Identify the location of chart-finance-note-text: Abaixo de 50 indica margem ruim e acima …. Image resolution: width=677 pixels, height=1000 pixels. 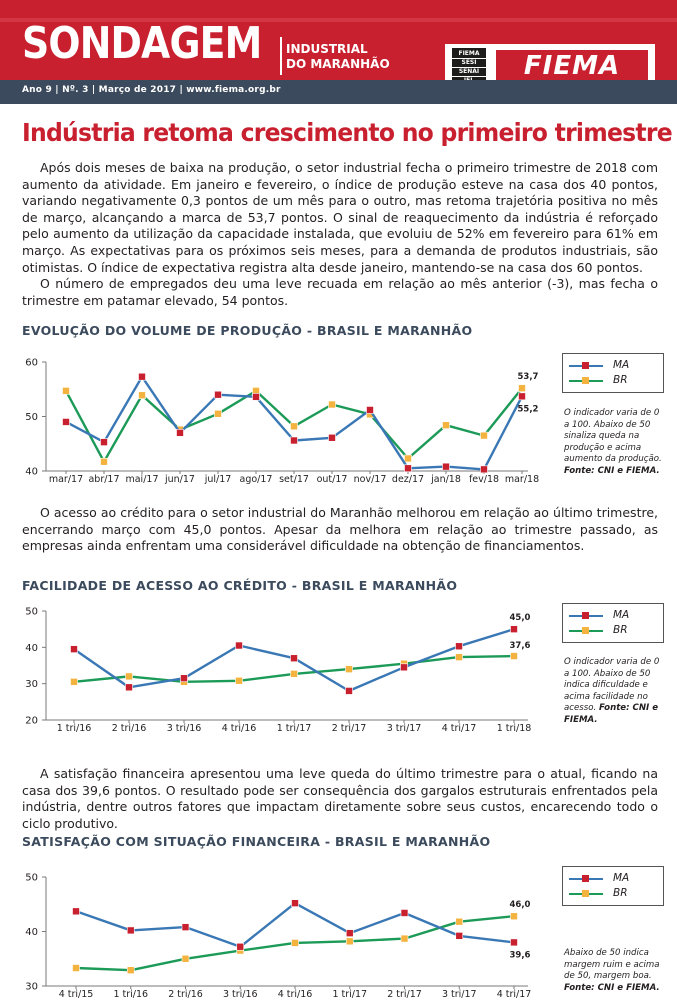
(612, 965).